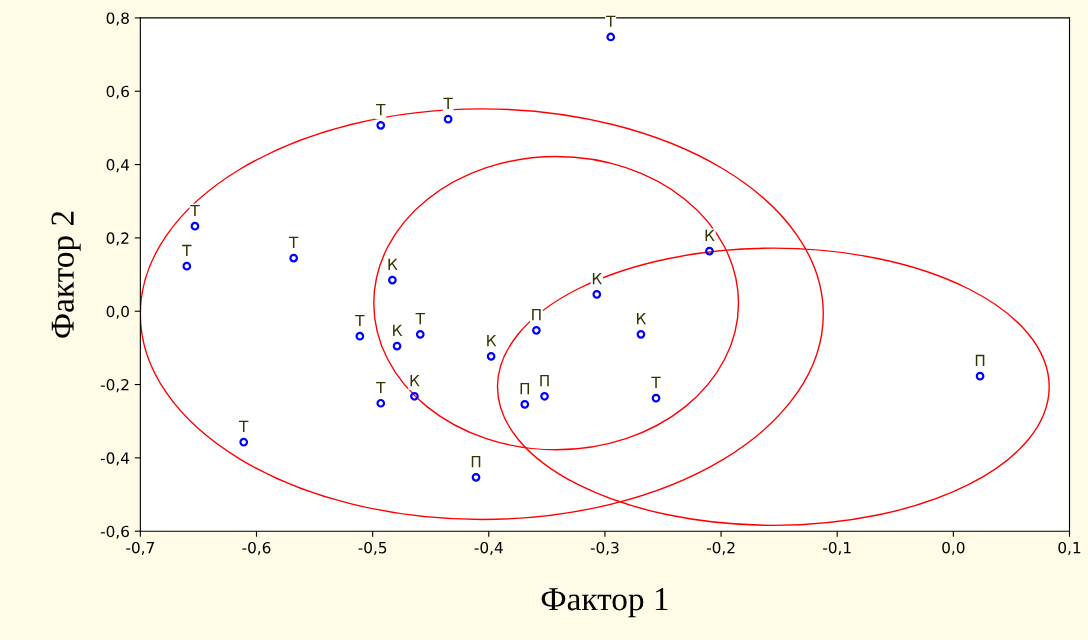 The width and height of the screenshot is (1088, 640). I want to click on x-tick-label: -0,2, so click(720, 548).